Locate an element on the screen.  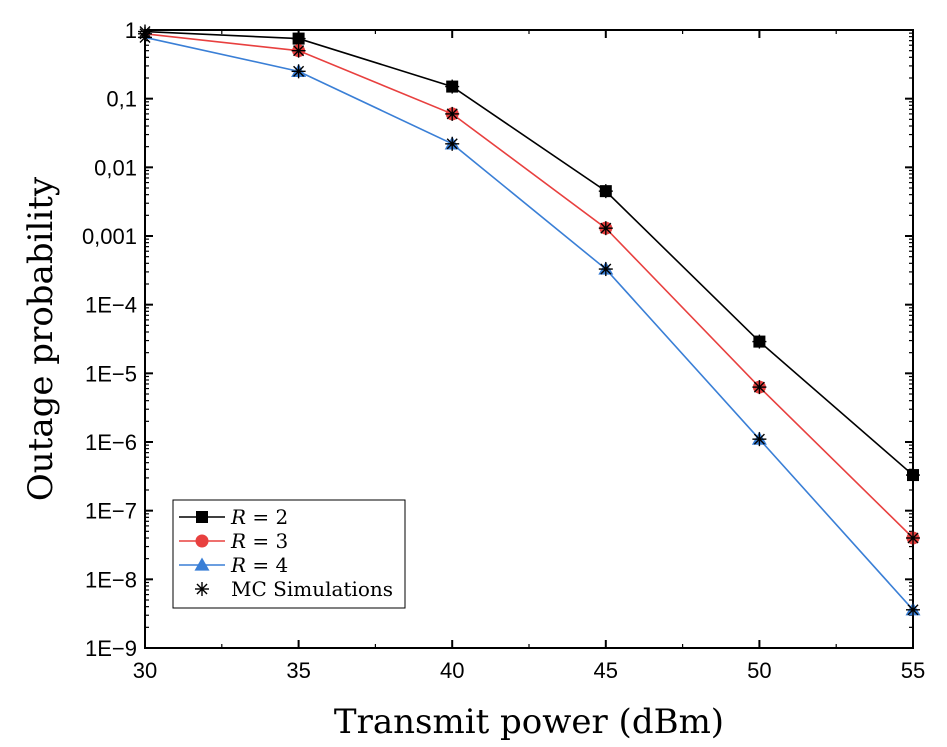
legend-box is located at coordinates (289, 554).